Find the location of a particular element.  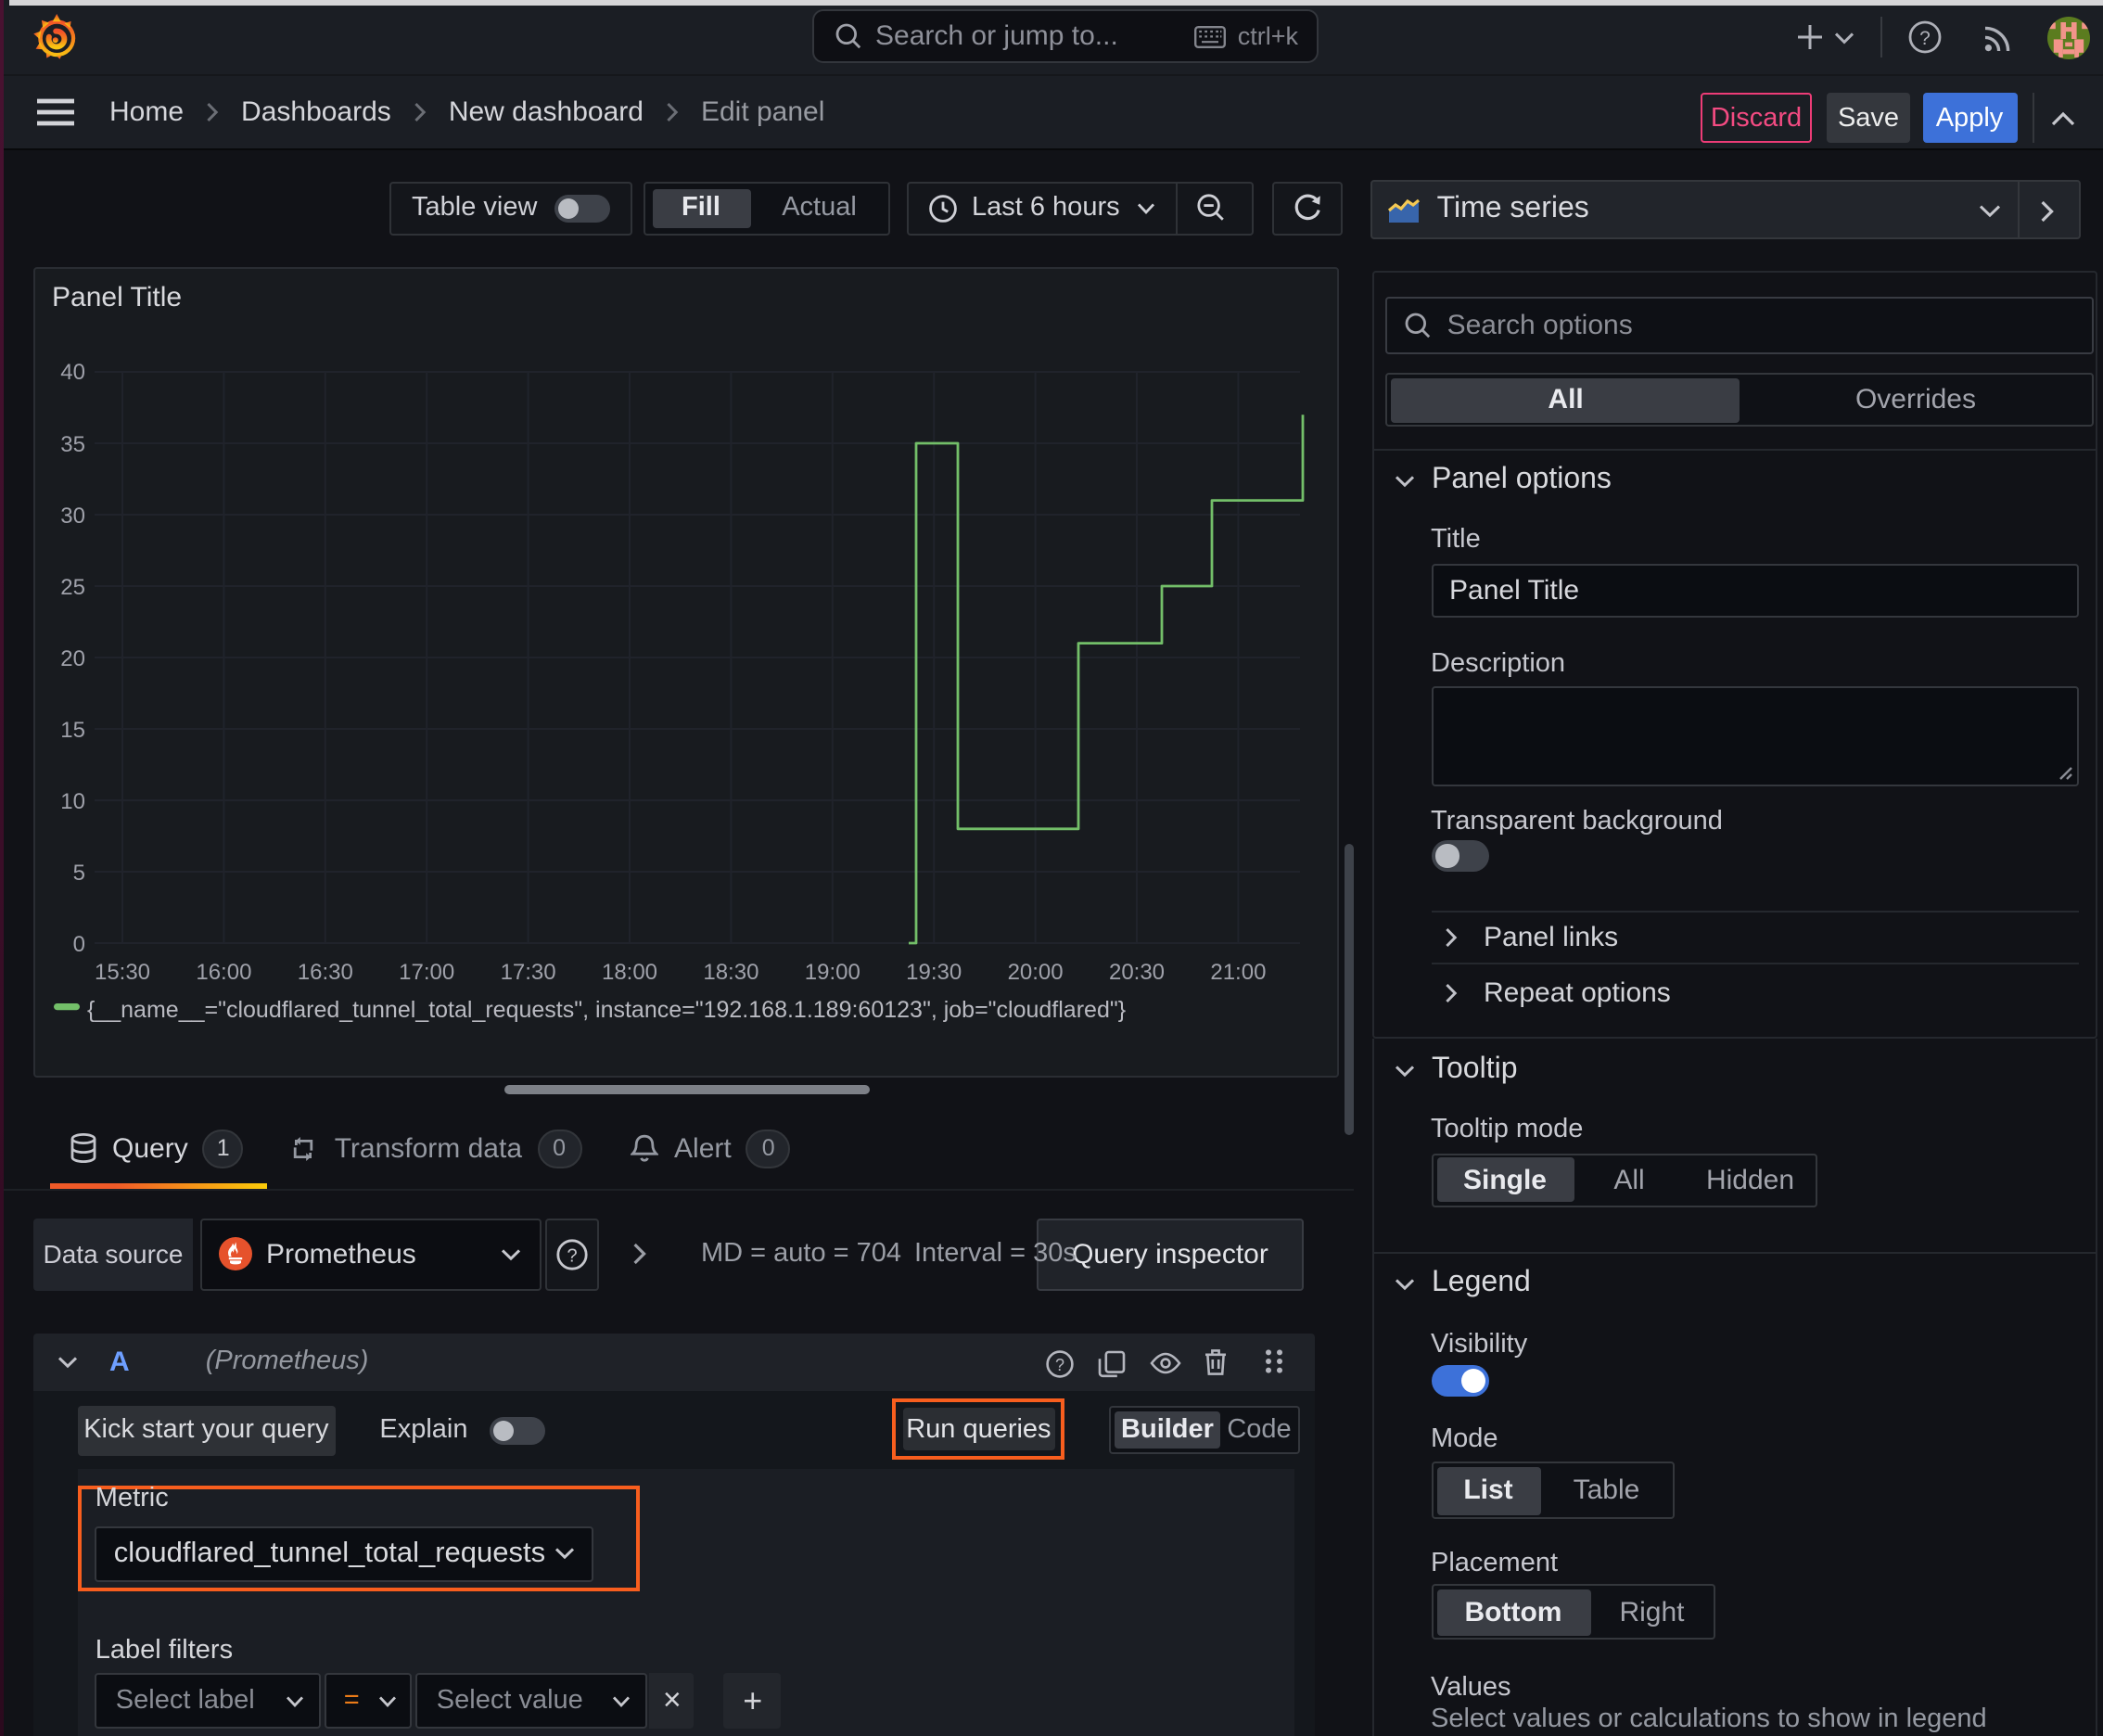

svg-text: 19:00 is located at coordinates (832, 972).